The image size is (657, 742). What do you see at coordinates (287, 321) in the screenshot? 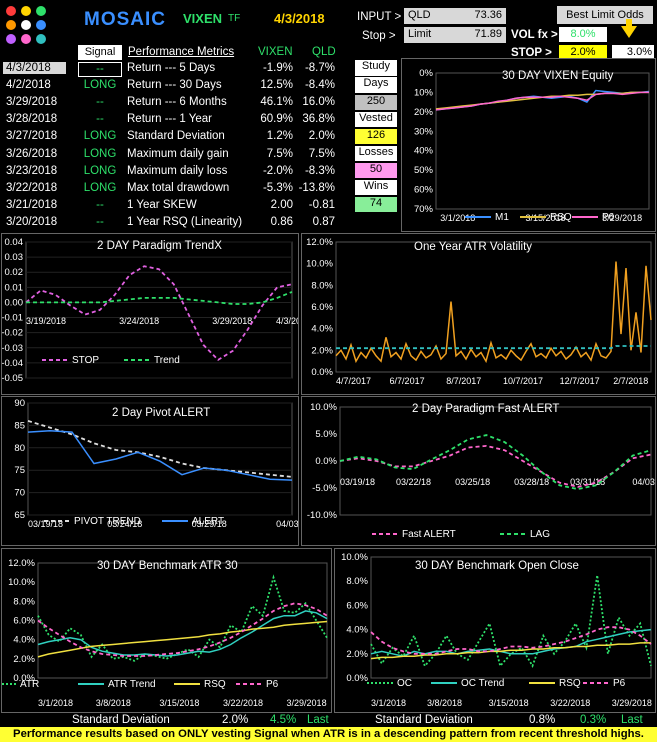
I see `x-tick-label: 4/3/20` at bounding box center [287, 321].